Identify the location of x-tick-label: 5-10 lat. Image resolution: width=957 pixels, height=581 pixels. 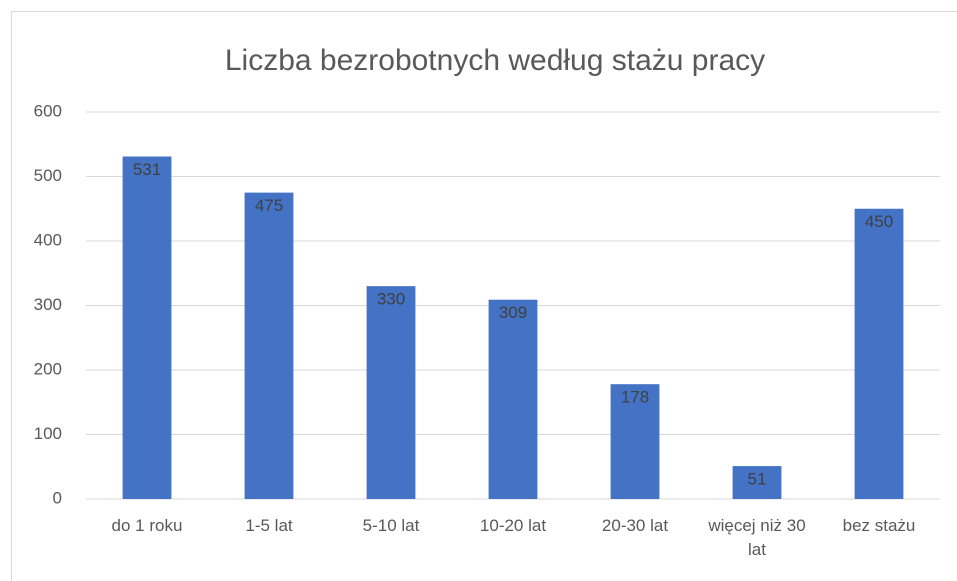
(391, 525).